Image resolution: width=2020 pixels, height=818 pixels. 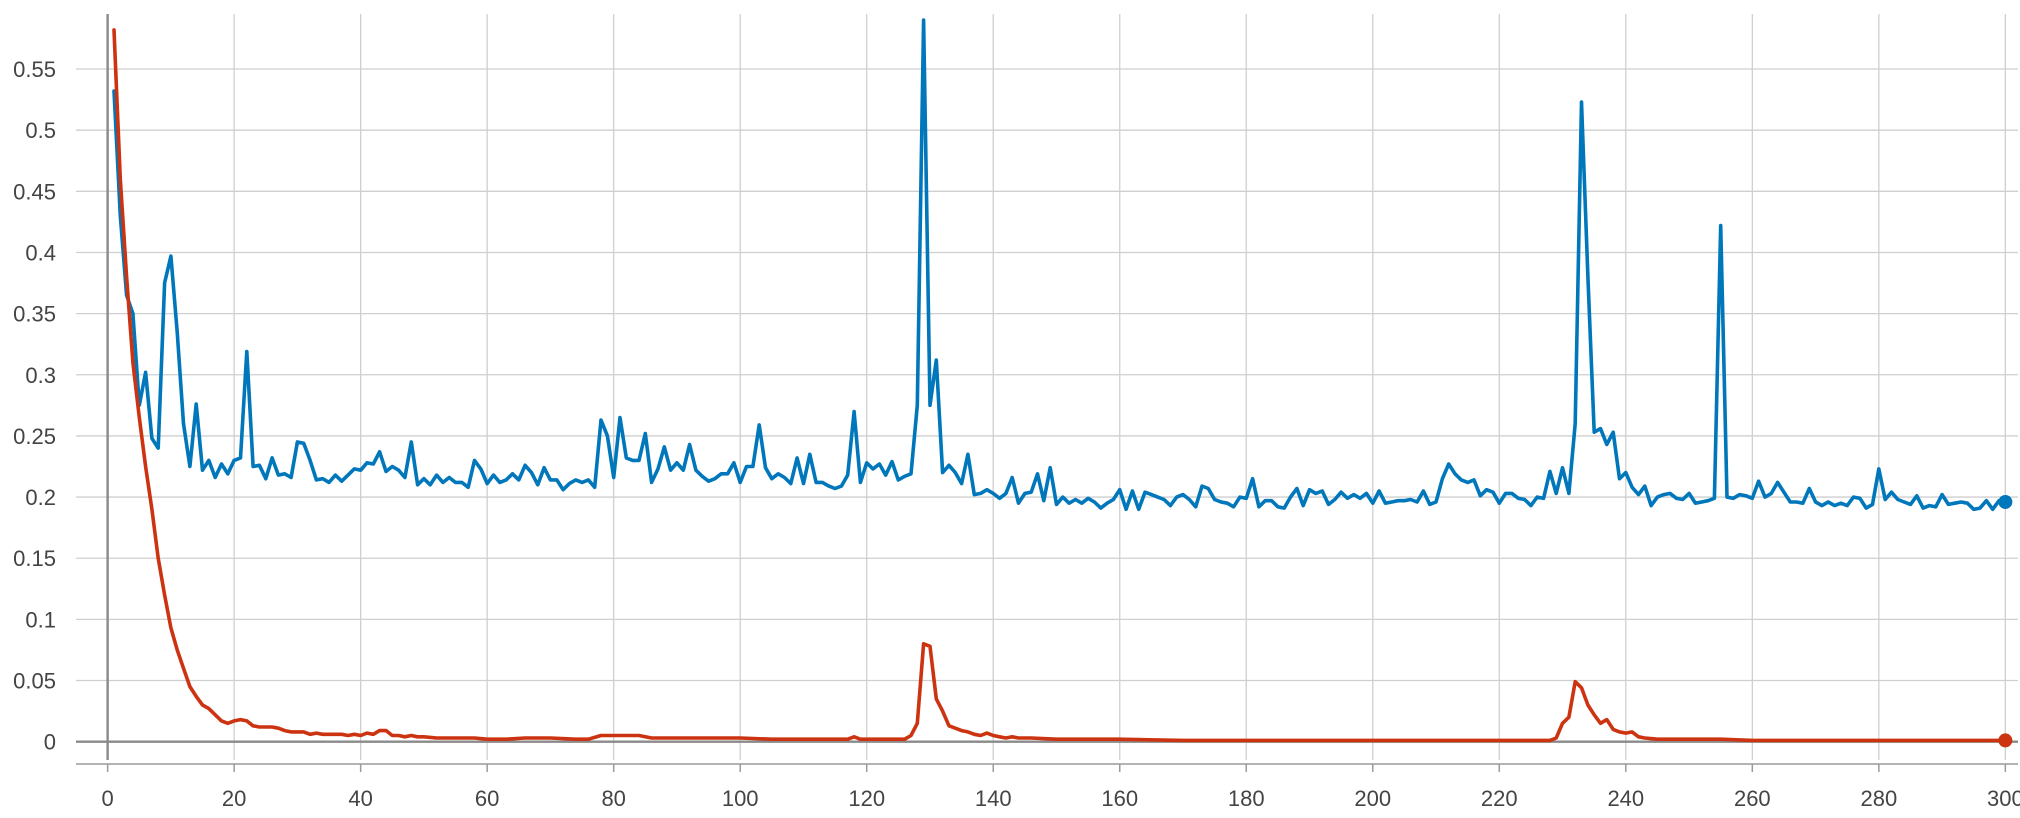 What do you see at coordinates (2003, 798) in the screenshot?
I see `x-tick-label: 300` at bounding box center [2003, 798].